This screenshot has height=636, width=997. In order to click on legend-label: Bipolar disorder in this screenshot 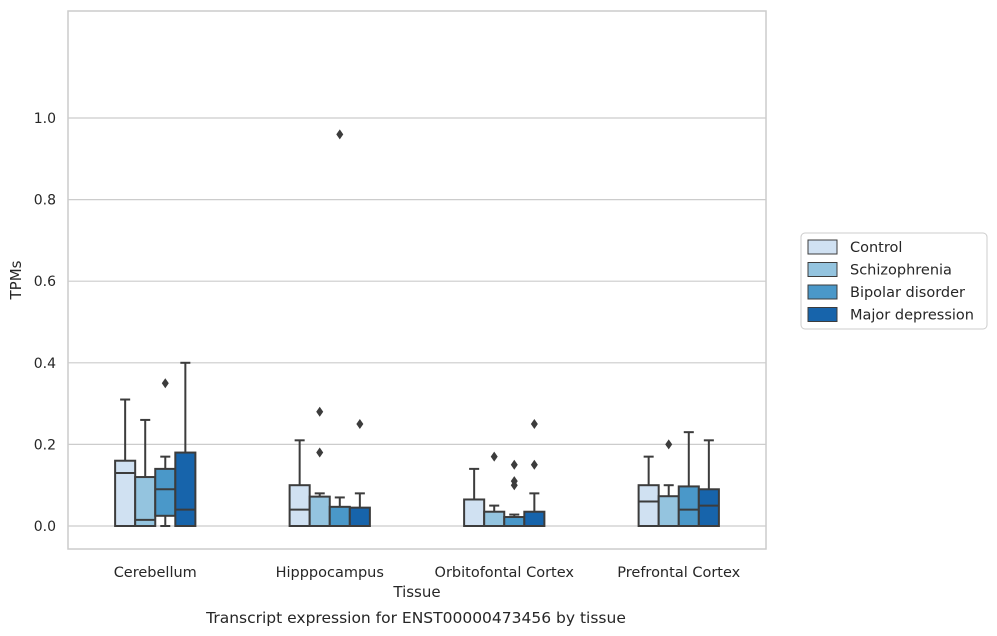, I will do `click(907, 293)`.